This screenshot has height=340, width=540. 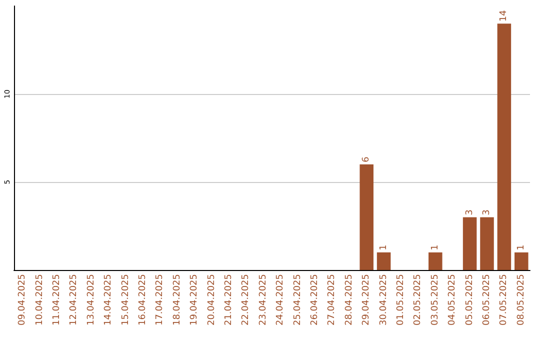 I want to click on x-tick-label: 06.05.2025, so click(x=487, y=300).